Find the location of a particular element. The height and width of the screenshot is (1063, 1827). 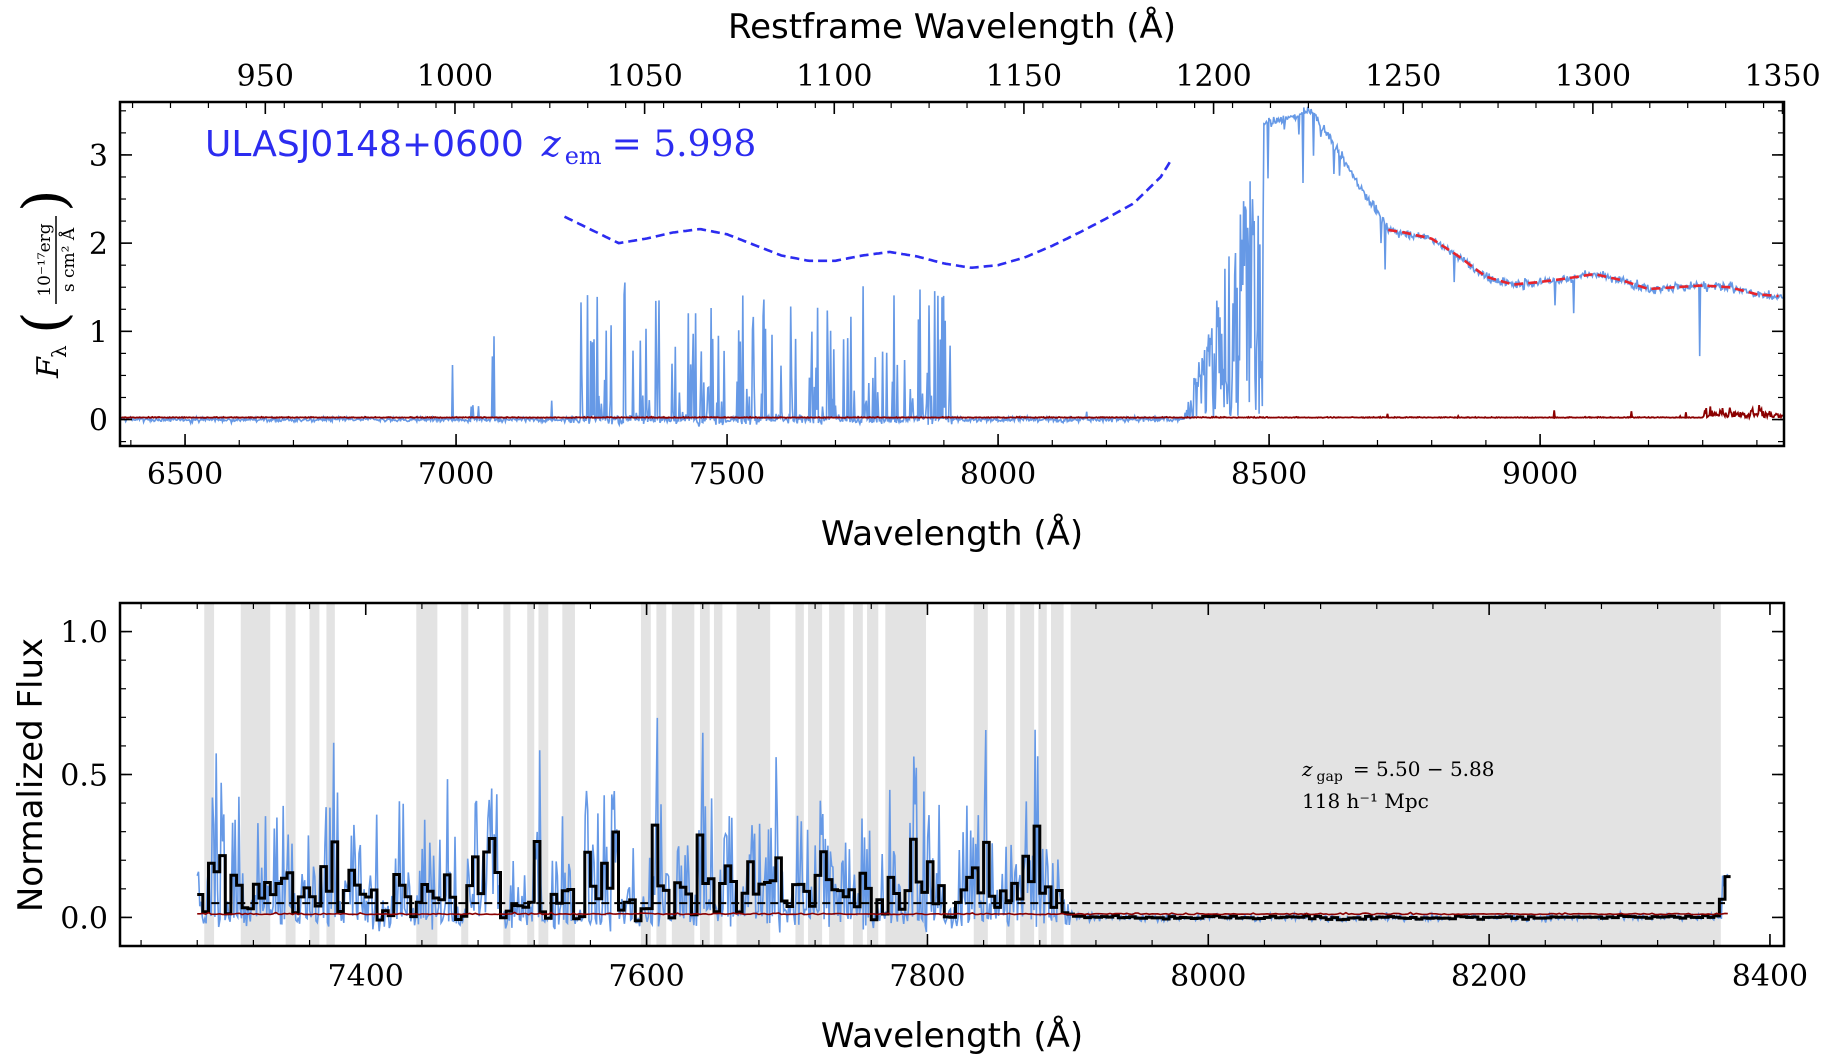

ylabel-paren-right: ) is located at coordinates (44, 200).